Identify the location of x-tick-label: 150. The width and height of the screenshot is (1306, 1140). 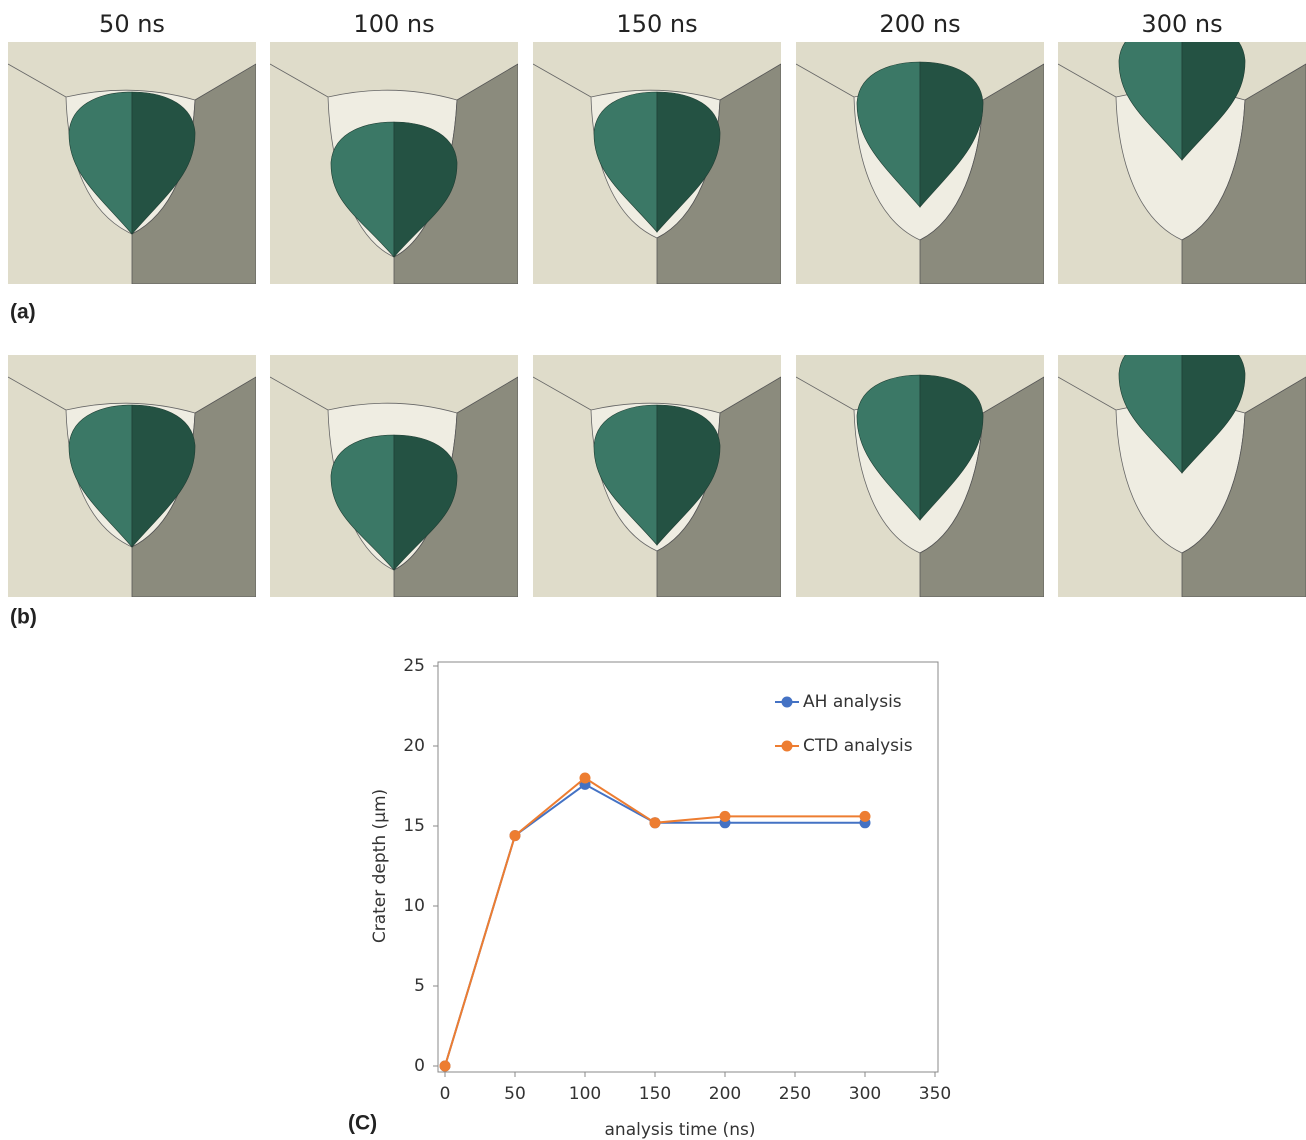
(655, 1094).